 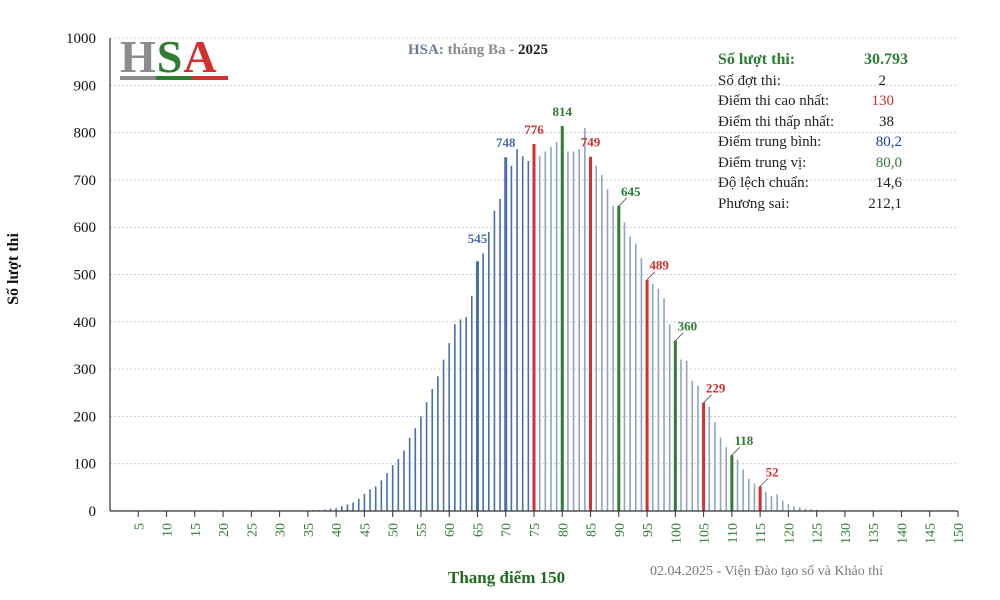 What do you see at coordinates (631, 191) in the screenshot?
I see `data-label: 645` at bounding box center [631, 191].